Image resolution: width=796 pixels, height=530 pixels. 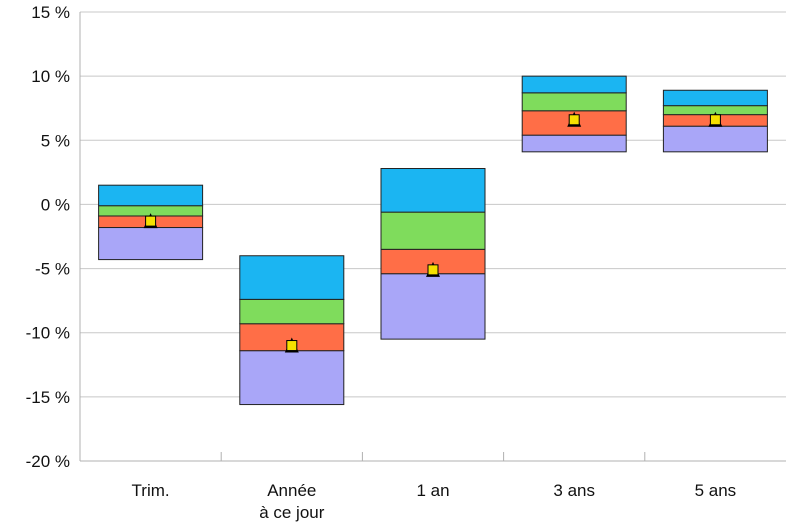 What do you see at coordinates (48, 461) in the screenshot?
I see `y-tick-label: -20 %` at bounding box center [48, 461].